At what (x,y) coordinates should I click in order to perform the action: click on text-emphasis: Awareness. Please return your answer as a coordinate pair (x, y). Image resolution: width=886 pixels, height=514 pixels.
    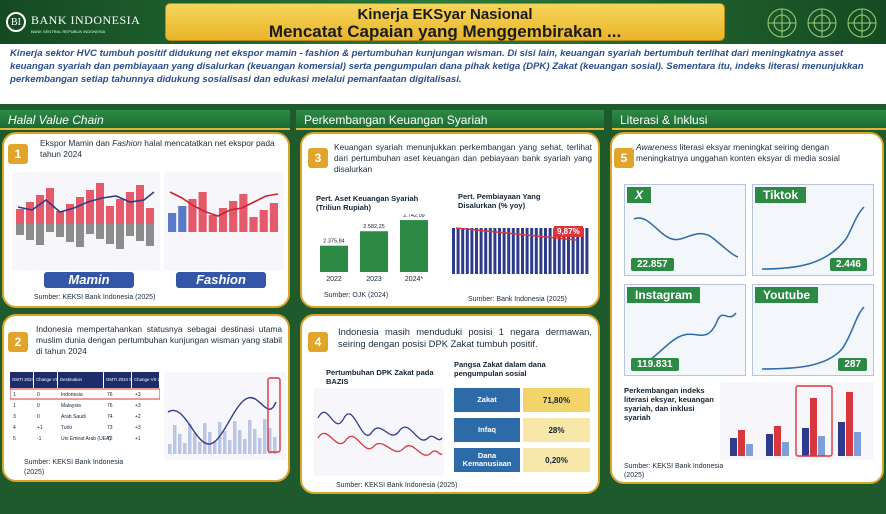
    Looking at the image, I should click on (657, 147).